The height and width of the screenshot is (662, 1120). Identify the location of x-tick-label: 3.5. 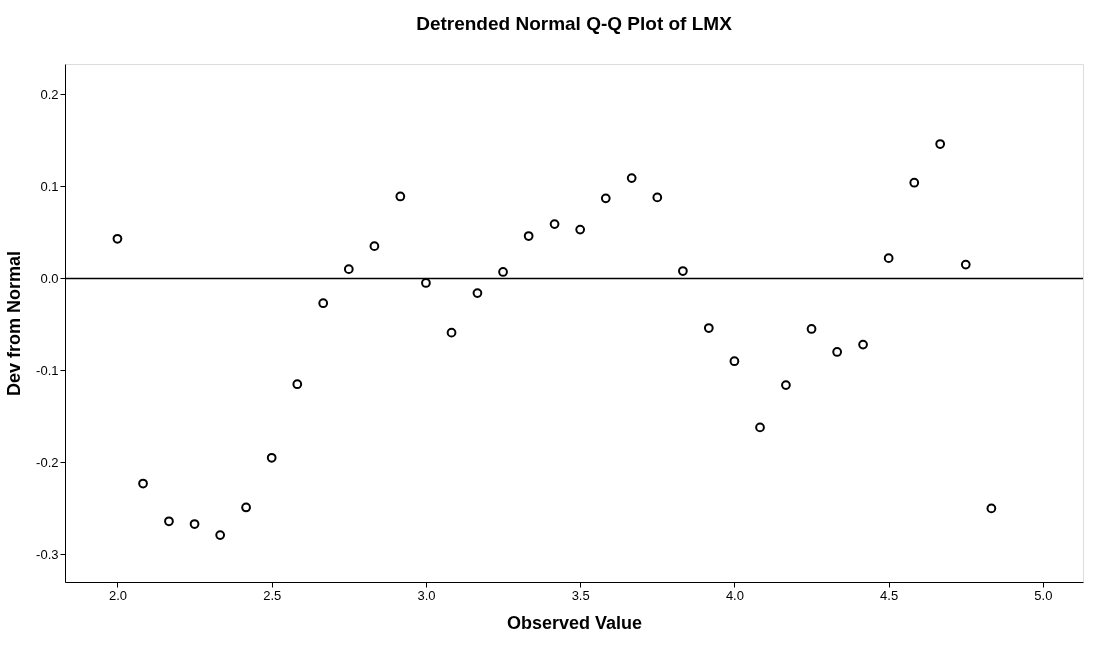
(580, 595).